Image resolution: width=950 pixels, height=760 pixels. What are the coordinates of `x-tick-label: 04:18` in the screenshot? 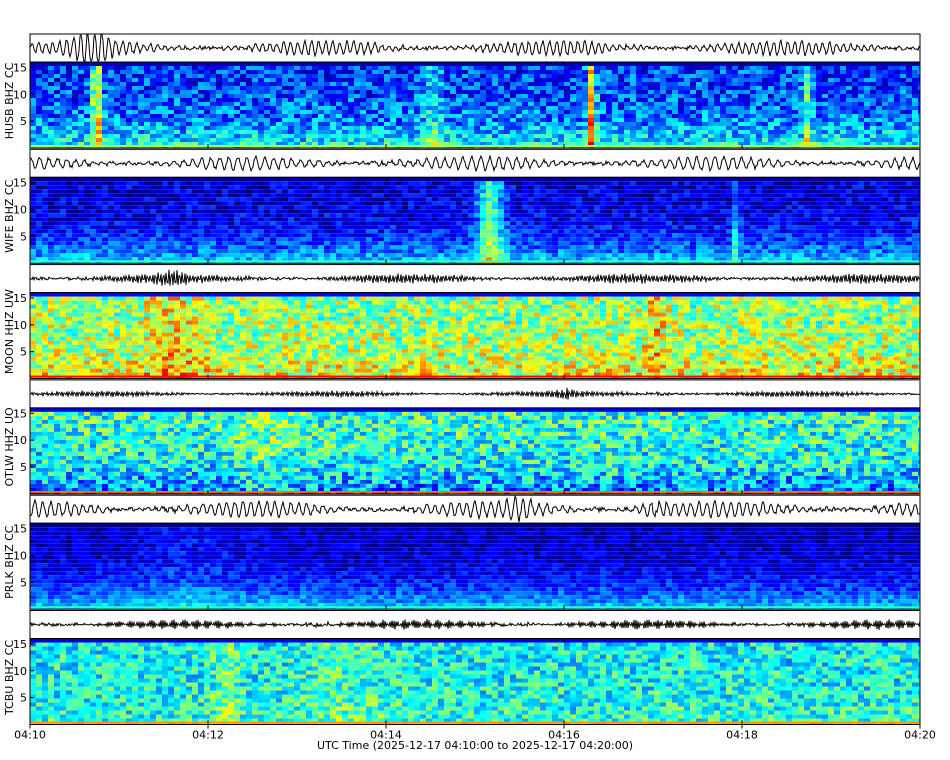 It's located at (742, 735).